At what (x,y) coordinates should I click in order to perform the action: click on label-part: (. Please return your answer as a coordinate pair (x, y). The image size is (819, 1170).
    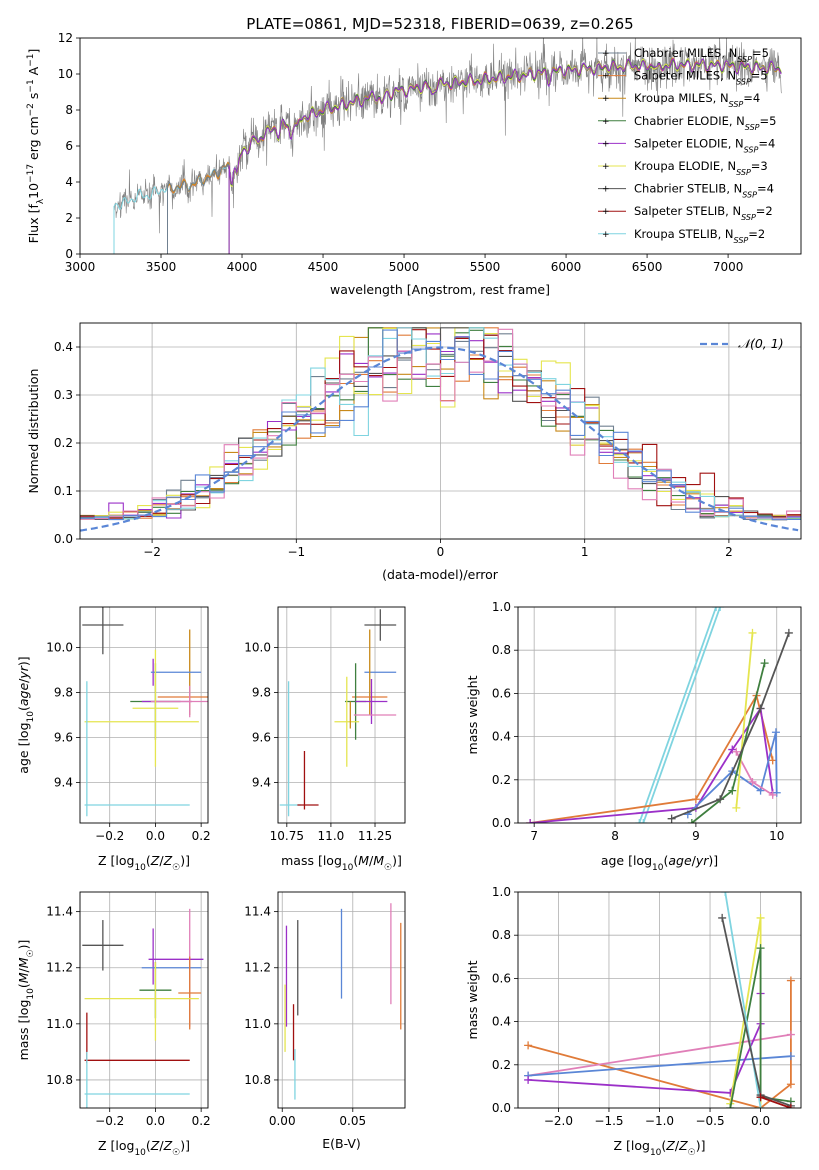
    Looking at the image, I should click on (355, 860).